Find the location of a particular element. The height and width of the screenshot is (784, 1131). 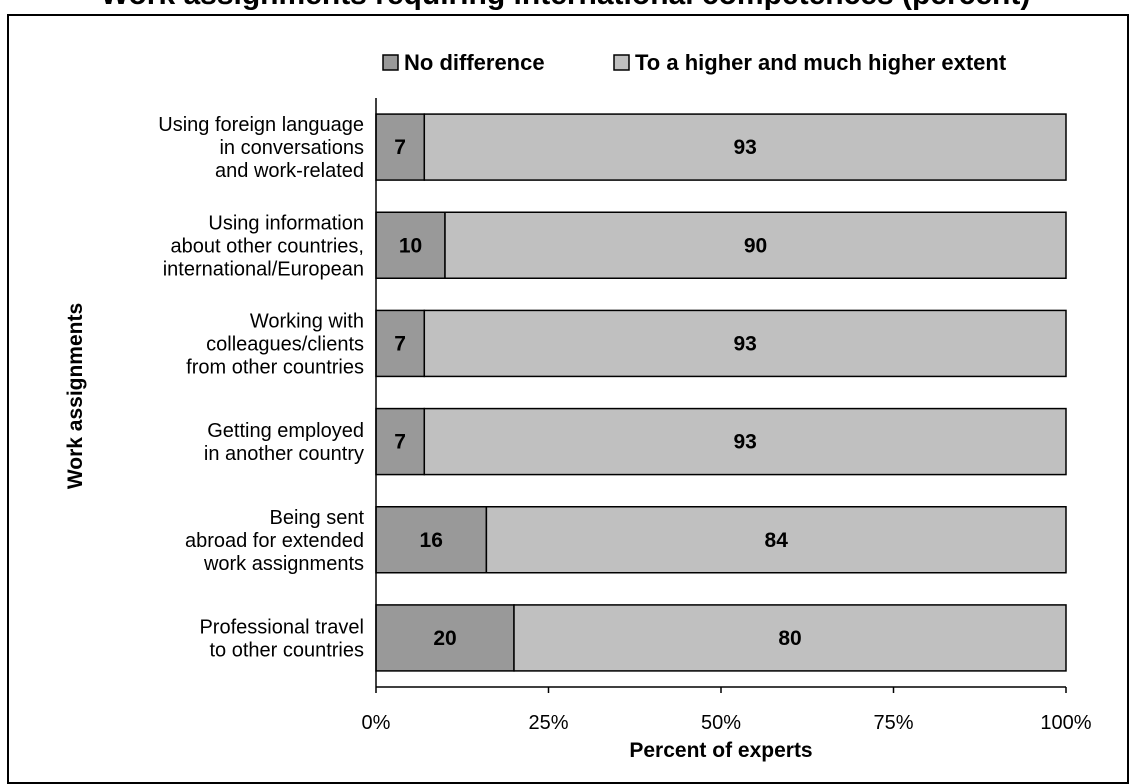

data-label-5-series-1: 16 is located at coordinates (431, 540).